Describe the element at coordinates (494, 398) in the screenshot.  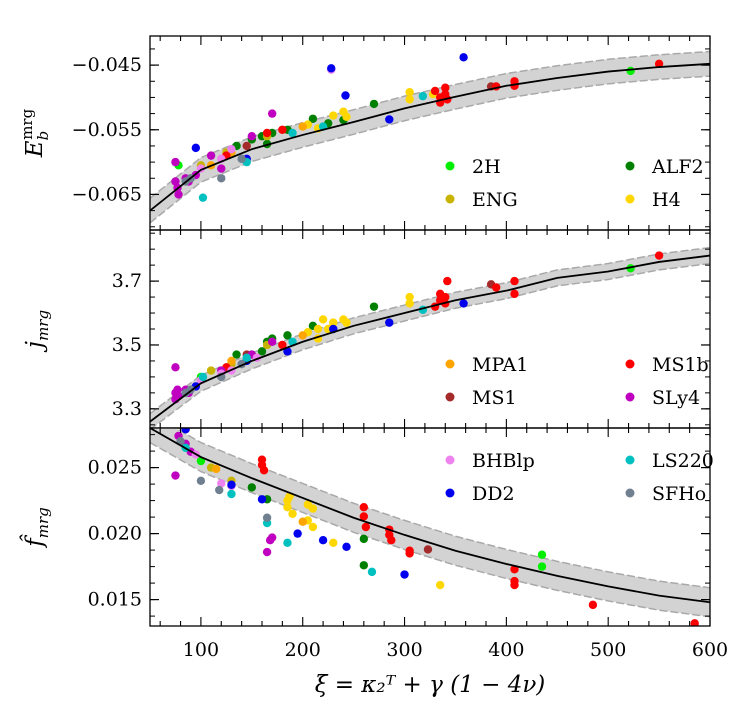
I see `legend-label: MS1` at that location.